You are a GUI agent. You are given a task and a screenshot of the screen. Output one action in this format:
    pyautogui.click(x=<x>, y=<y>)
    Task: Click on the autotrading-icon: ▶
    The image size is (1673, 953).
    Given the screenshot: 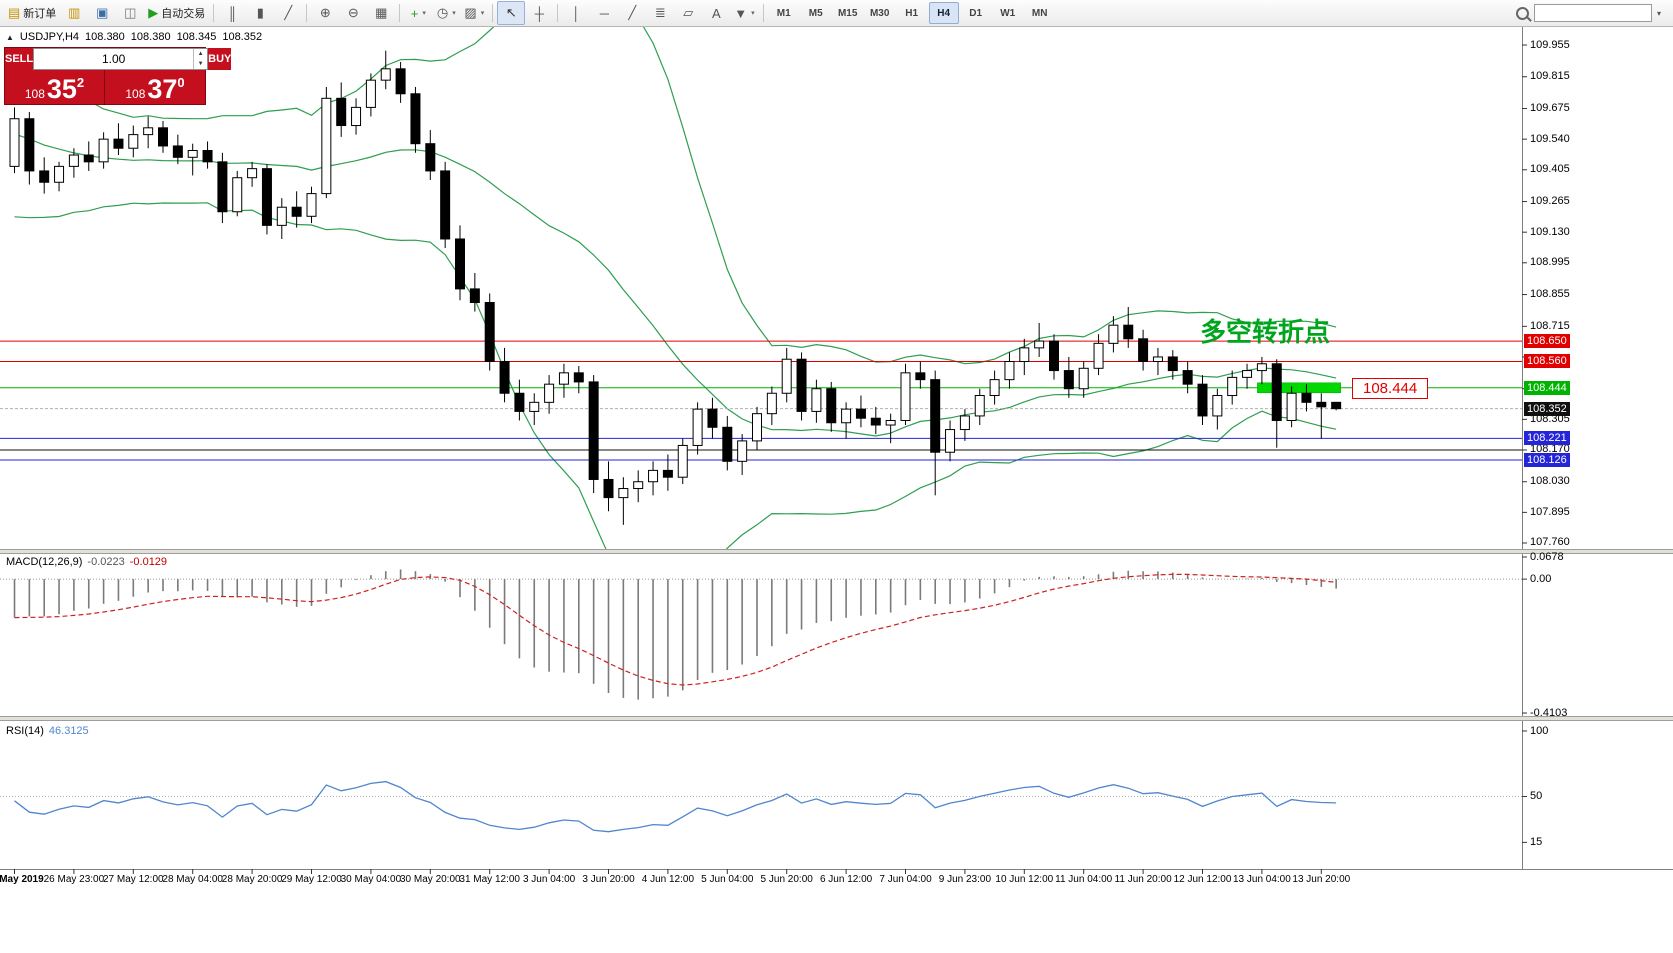 What is the action you would take?
    pyautogui.click(x=153, y=12)
    